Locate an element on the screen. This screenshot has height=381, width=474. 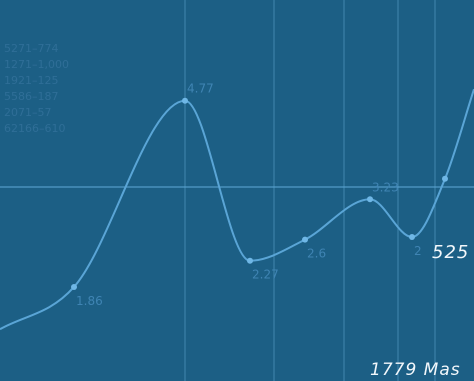
data-label-2: 1.86 is located at coordinates (89, 301).